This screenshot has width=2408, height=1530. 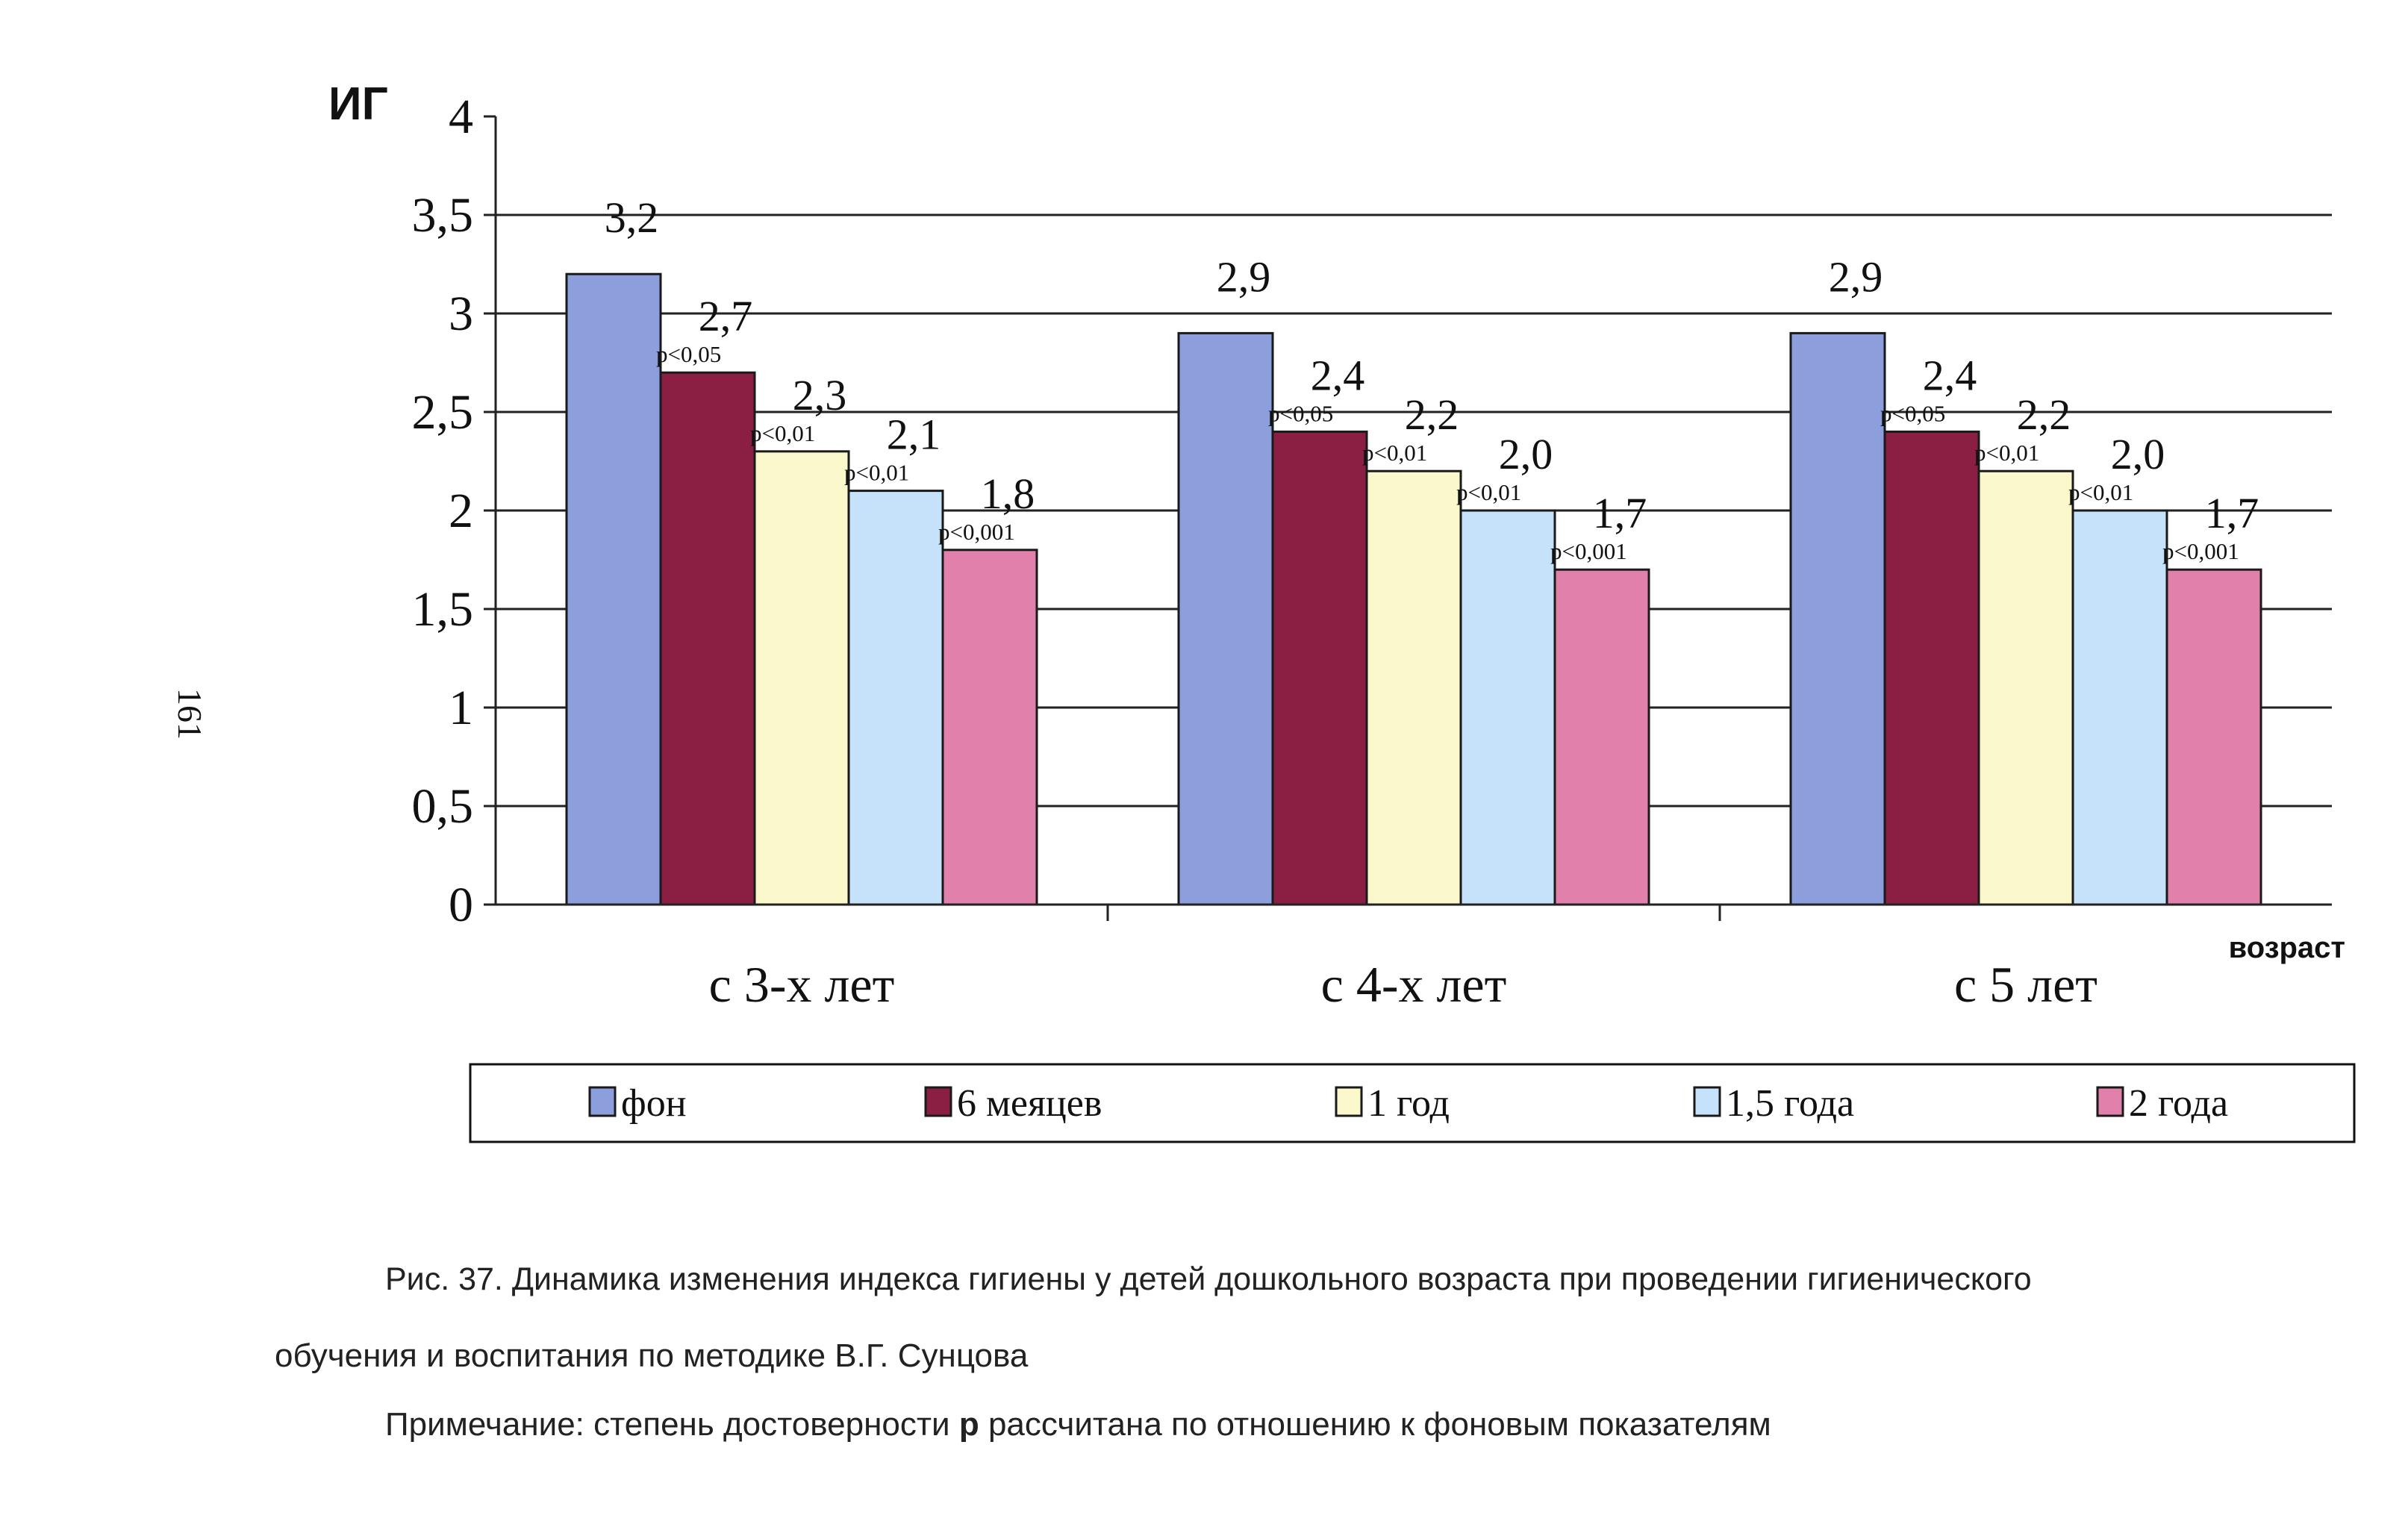 I want to click on legend-label: фон, so click(x=654, y=1103).